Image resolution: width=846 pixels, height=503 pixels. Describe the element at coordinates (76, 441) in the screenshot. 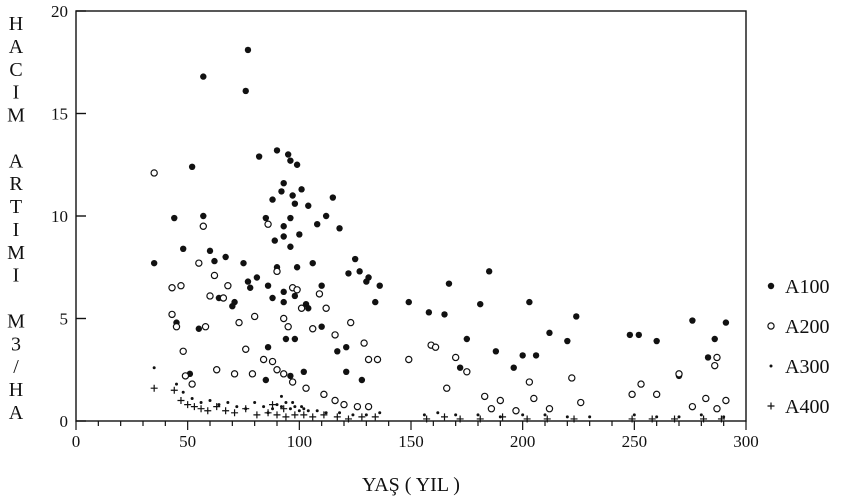

I see `x-tick-label: 0` at that location.